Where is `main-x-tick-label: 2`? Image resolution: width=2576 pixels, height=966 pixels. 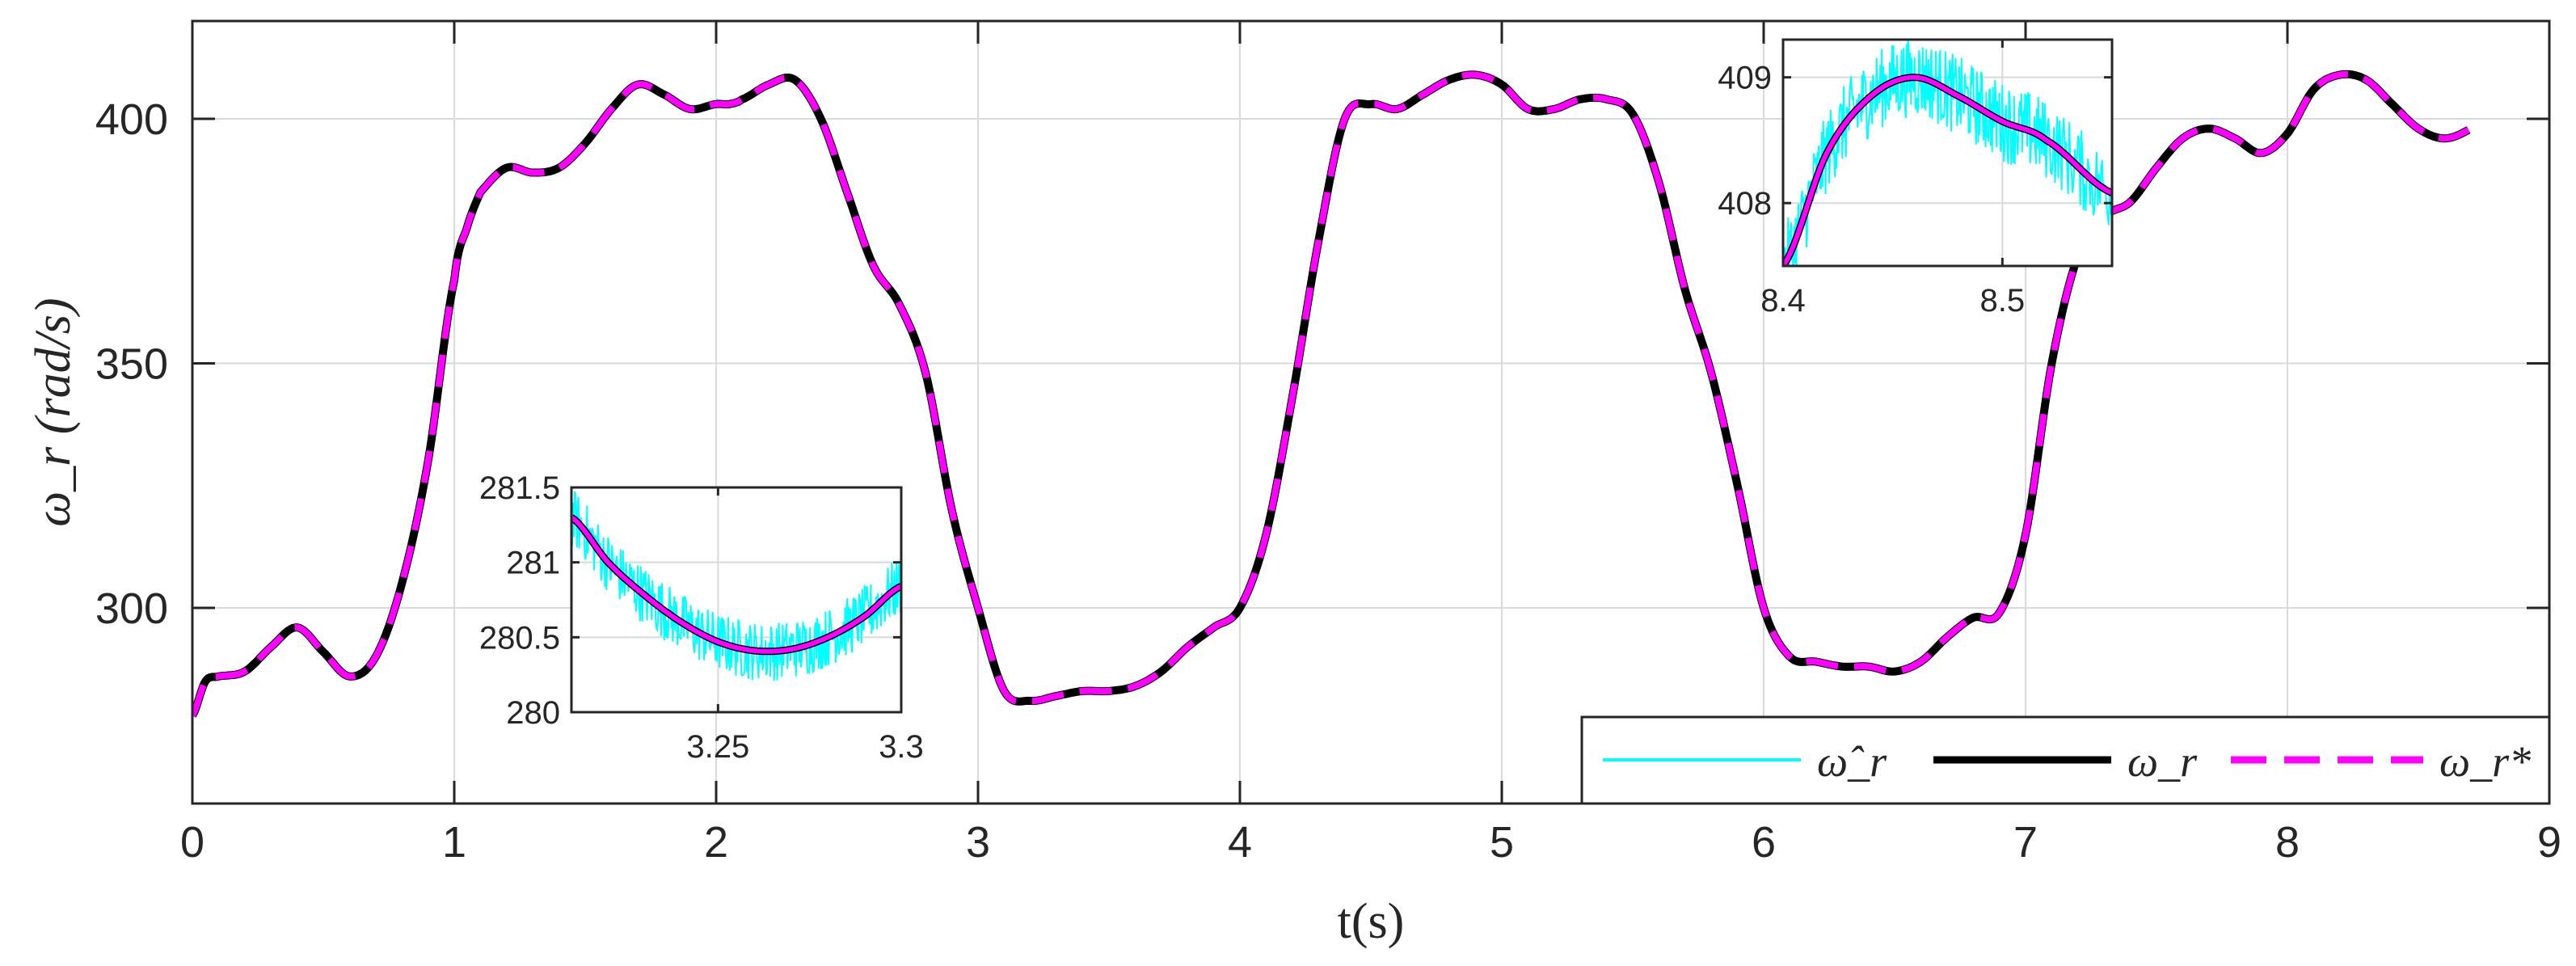
main-x-tick-label: 2 is located at coordinates (716, 842).